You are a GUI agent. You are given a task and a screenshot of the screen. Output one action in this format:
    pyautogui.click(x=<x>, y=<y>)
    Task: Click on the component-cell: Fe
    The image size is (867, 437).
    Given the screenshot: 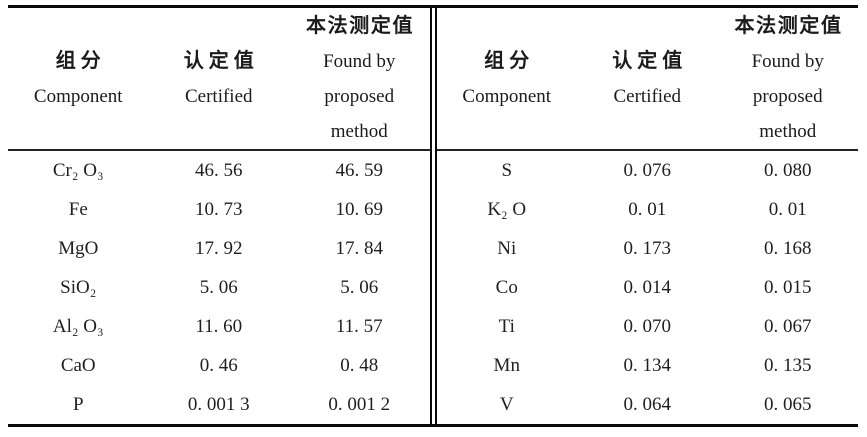 What is the action you would take?
    pyautogui.click(x=78, y=209)
    